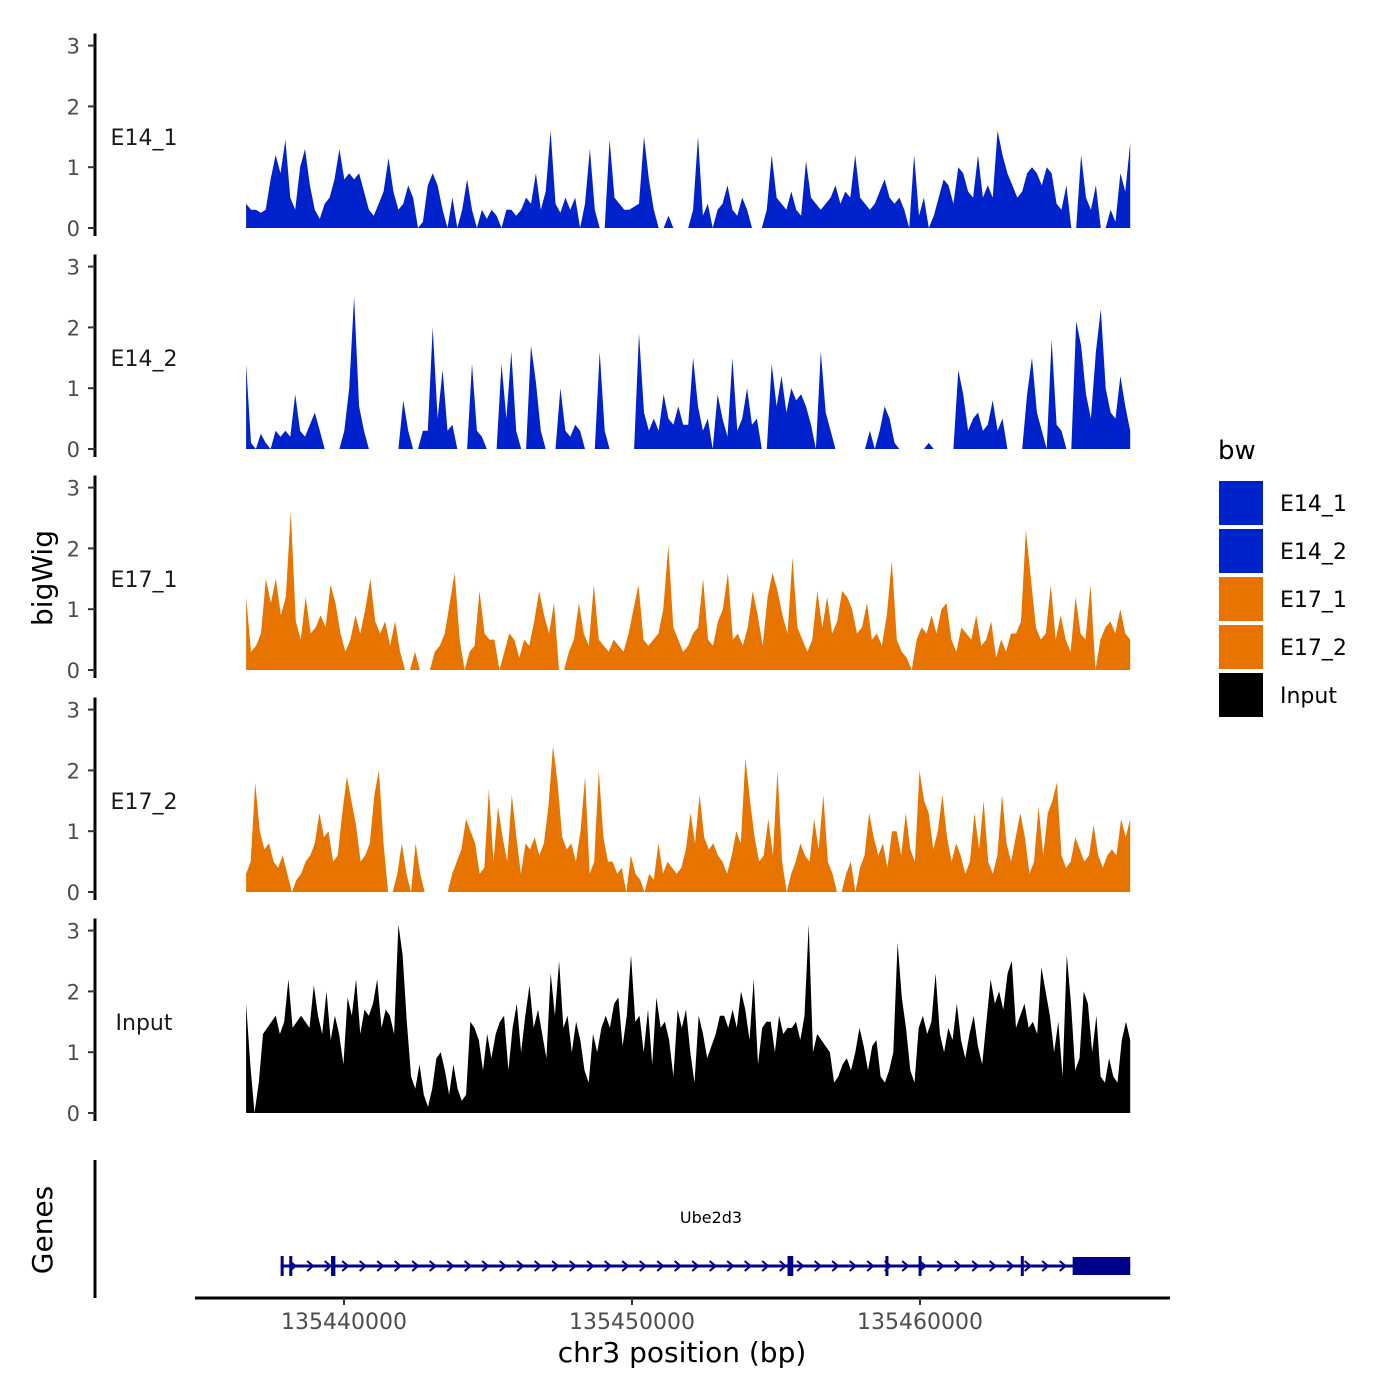 The height and width of the screenshot is (1400, 1400). Describe the element at coordinates (73, 711) in the screenshot. I see `y-tick-label-E17_2-3: 3` at that location.